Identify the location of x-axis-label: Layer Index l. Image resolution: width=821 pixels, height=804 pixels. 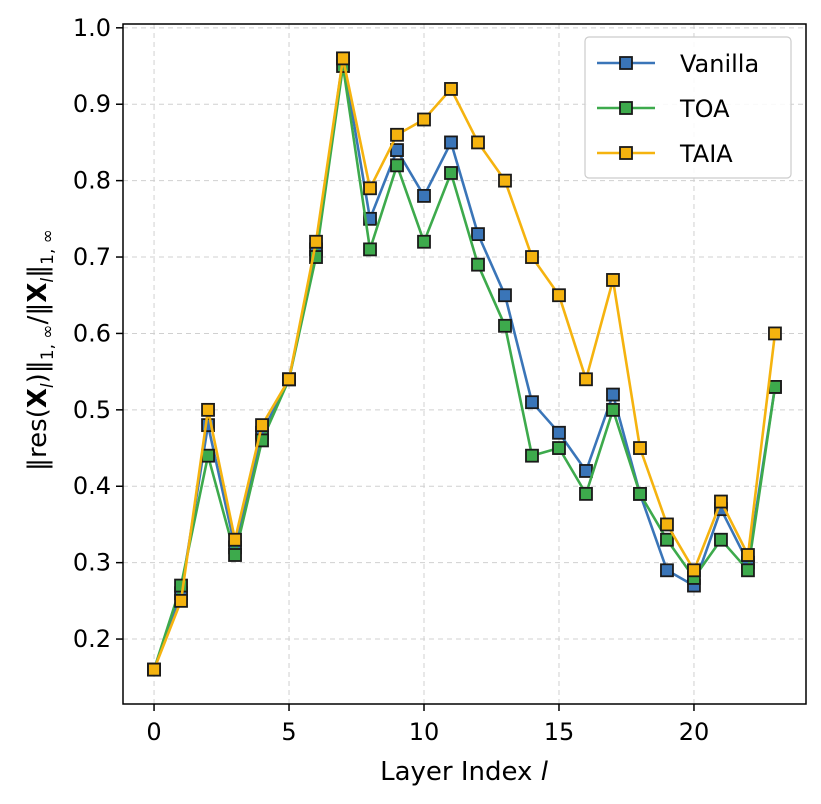
(464, 772).